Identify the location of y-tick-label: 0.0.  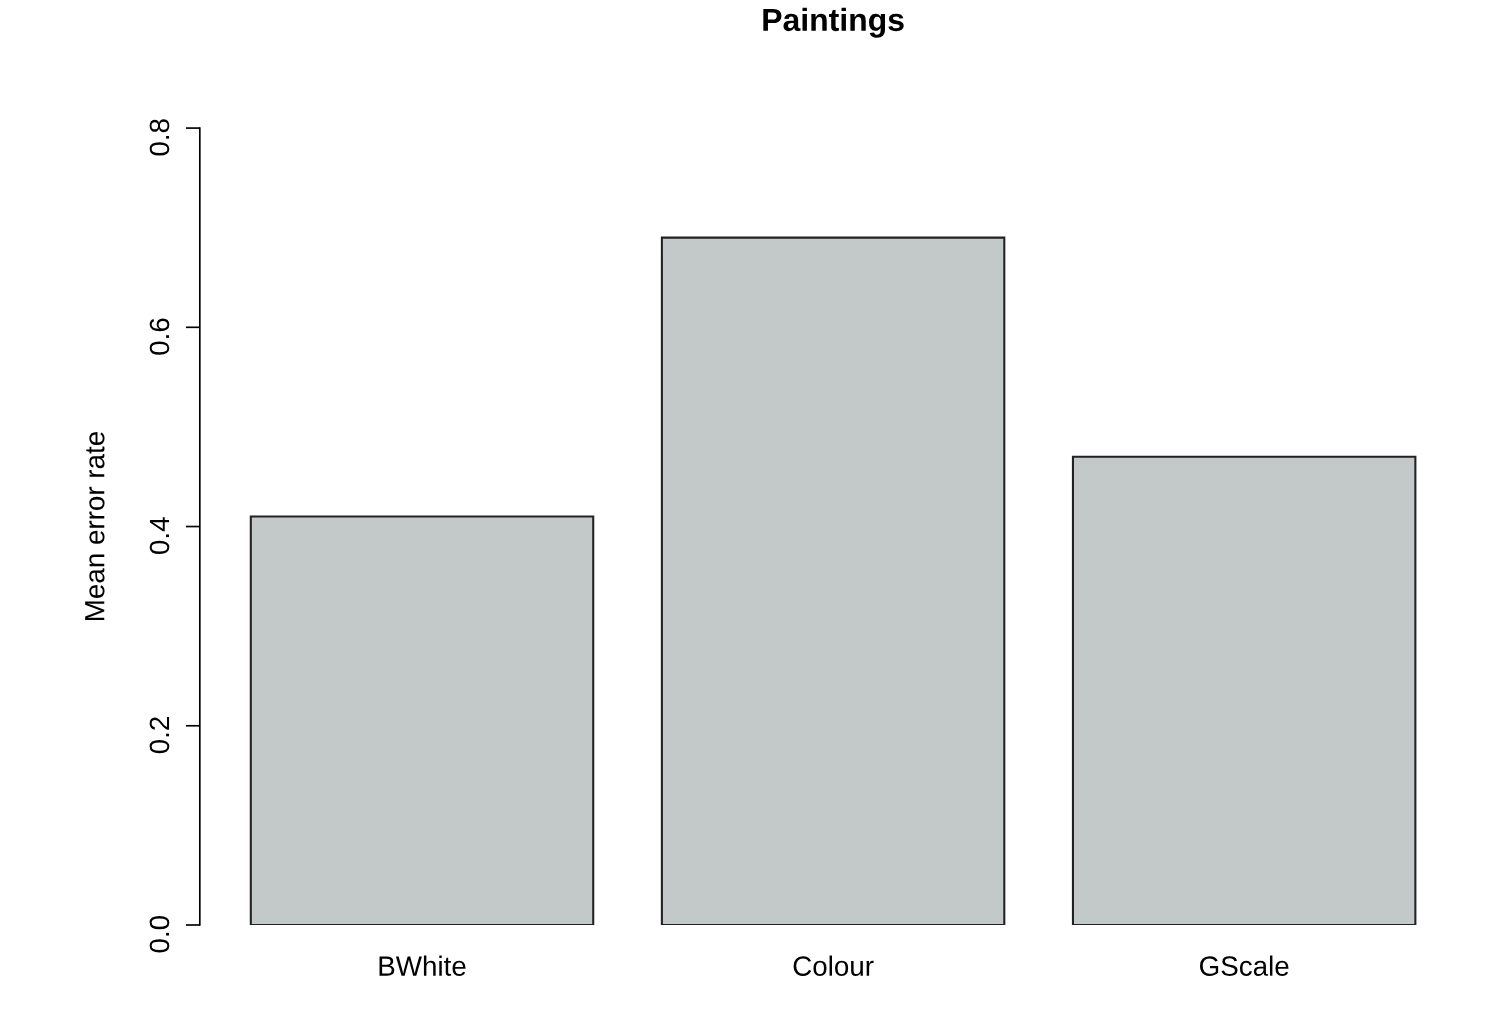
(159, 934).